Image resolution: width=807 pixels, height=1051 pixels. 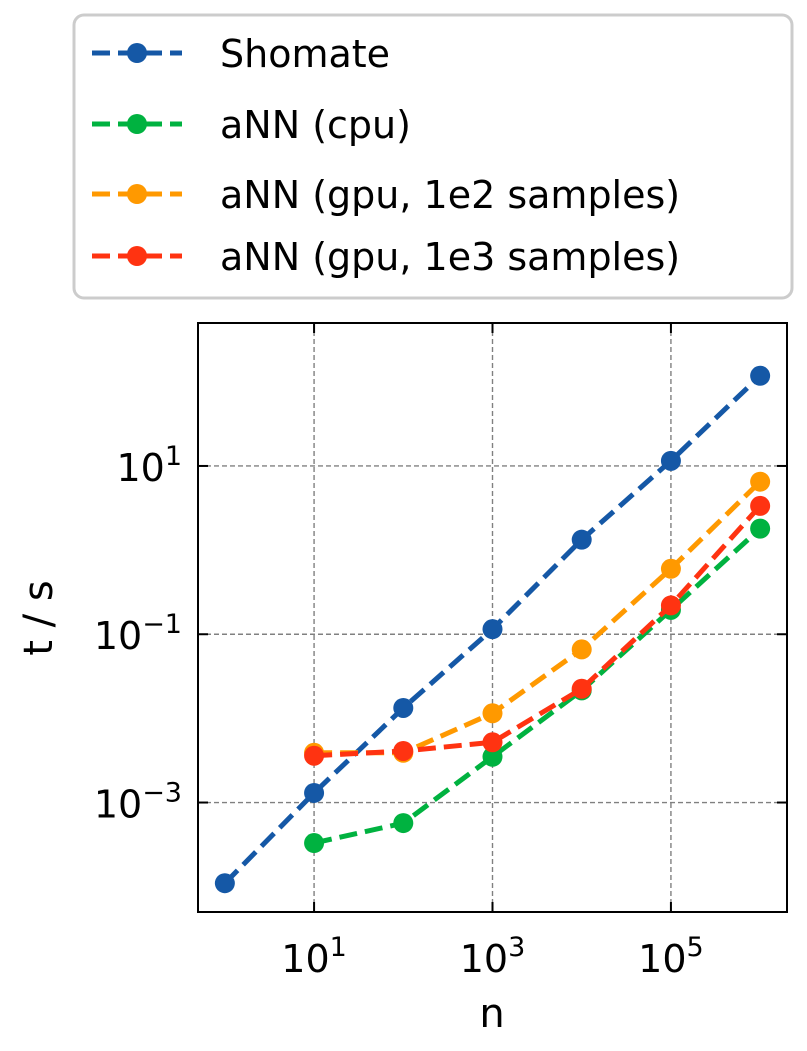 I want to click on legend-entry: aNN (gpu, 1e2 samples), so click(x=386, y=195).